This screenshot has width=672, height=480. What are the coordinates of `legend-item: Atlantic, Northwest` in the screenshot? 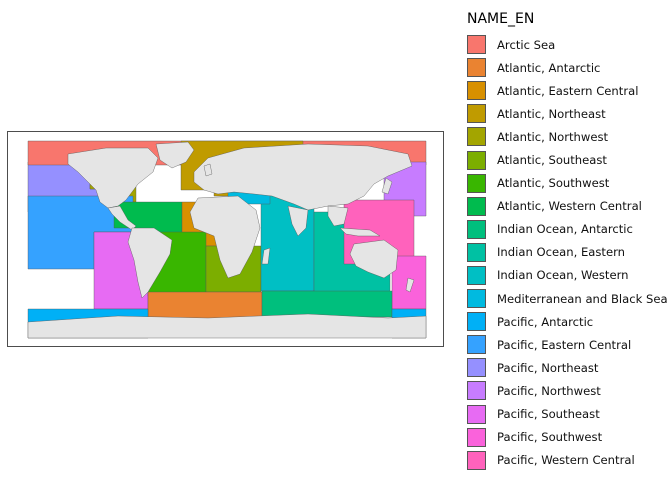 It's located at (567, 136).